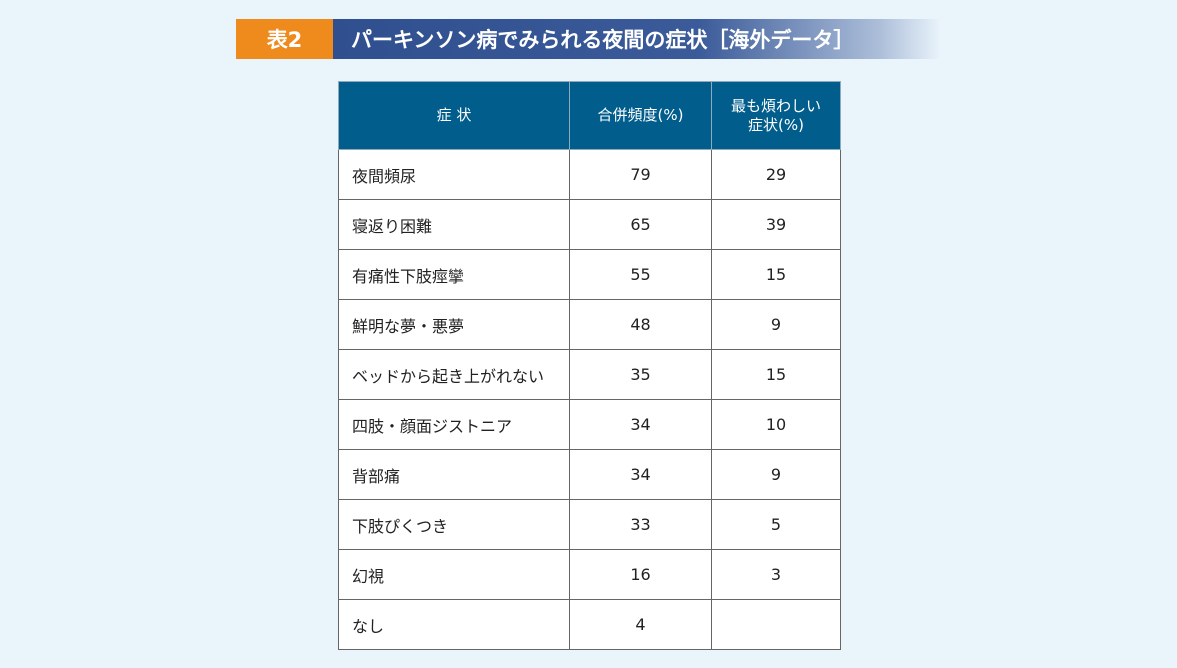  Describe the element at coordinates (640, 524) in the screenshot. I see `cell-frequency: 33` at that location.